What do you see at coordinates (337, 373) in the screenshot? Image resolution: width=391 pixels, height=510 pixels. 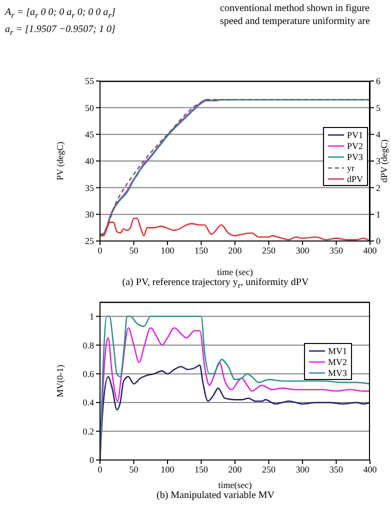 I see `legend-label: MV3` at bounding box center [337, 373].